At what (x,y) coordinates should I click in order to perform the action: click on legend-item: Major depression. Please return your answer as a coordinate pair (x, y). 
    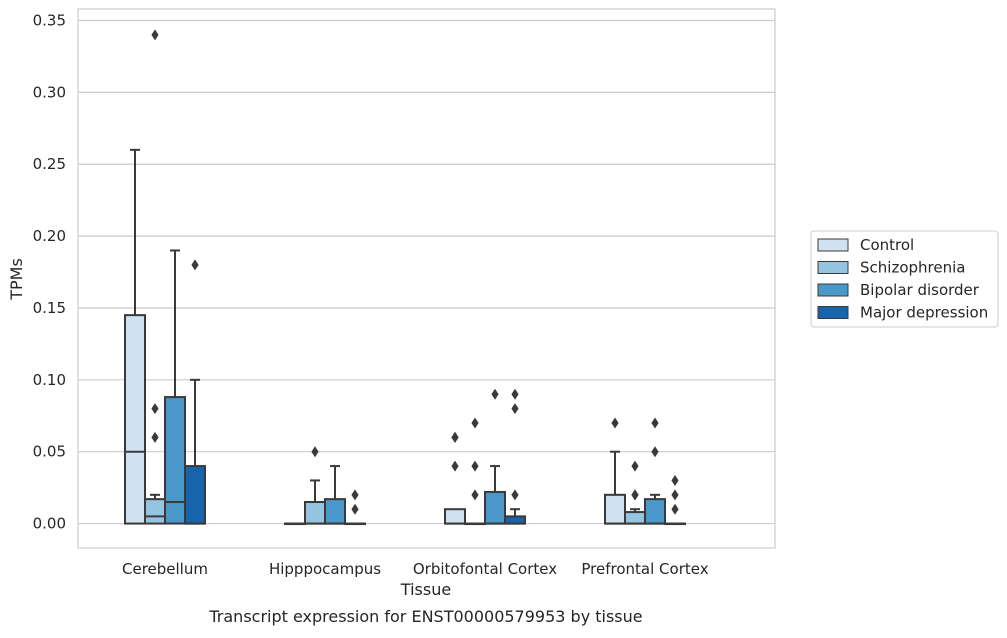
    Looking at the image, I should click on (902, 313).